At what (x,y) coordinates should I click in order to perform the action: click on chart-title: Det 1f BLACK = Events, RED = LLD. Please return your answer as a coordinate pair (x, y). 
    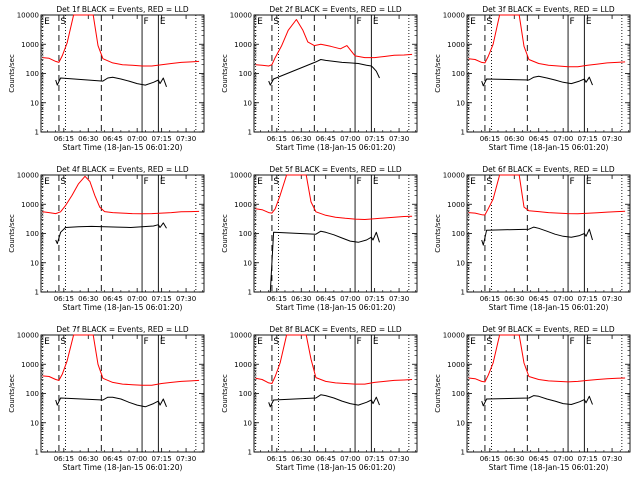
    Looking at the image, I should click on (122, 9).